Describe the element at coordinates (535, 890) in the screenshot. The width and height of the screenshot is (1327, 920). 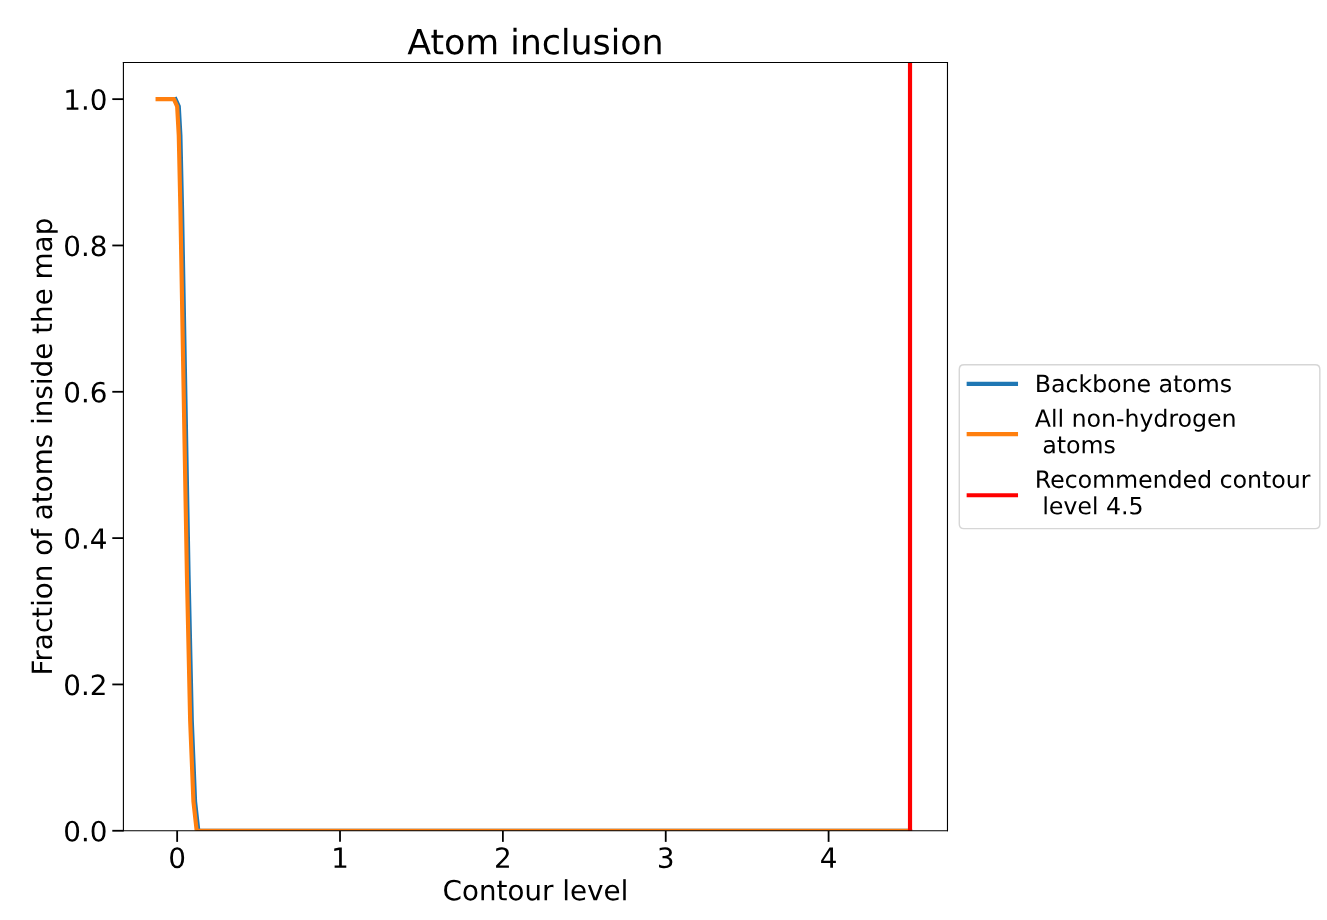
I see `x-axis-title: Contour level` at that location.